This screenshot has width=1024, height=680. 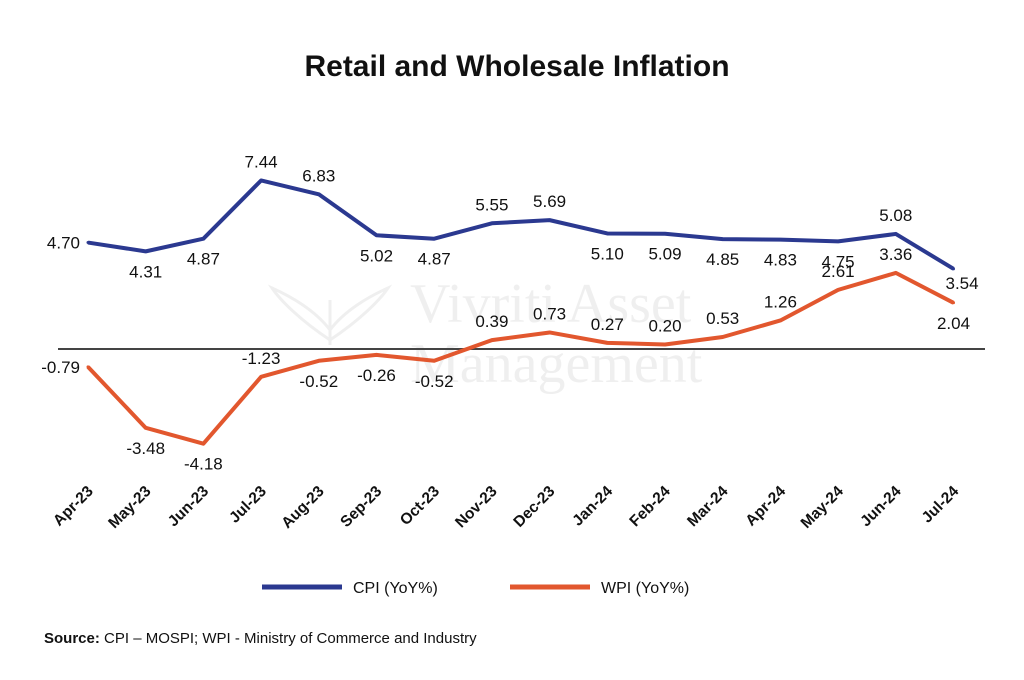 I want to click on legend: CPI (YoY%) WPI (YoY%), so click(x=475, y=588).